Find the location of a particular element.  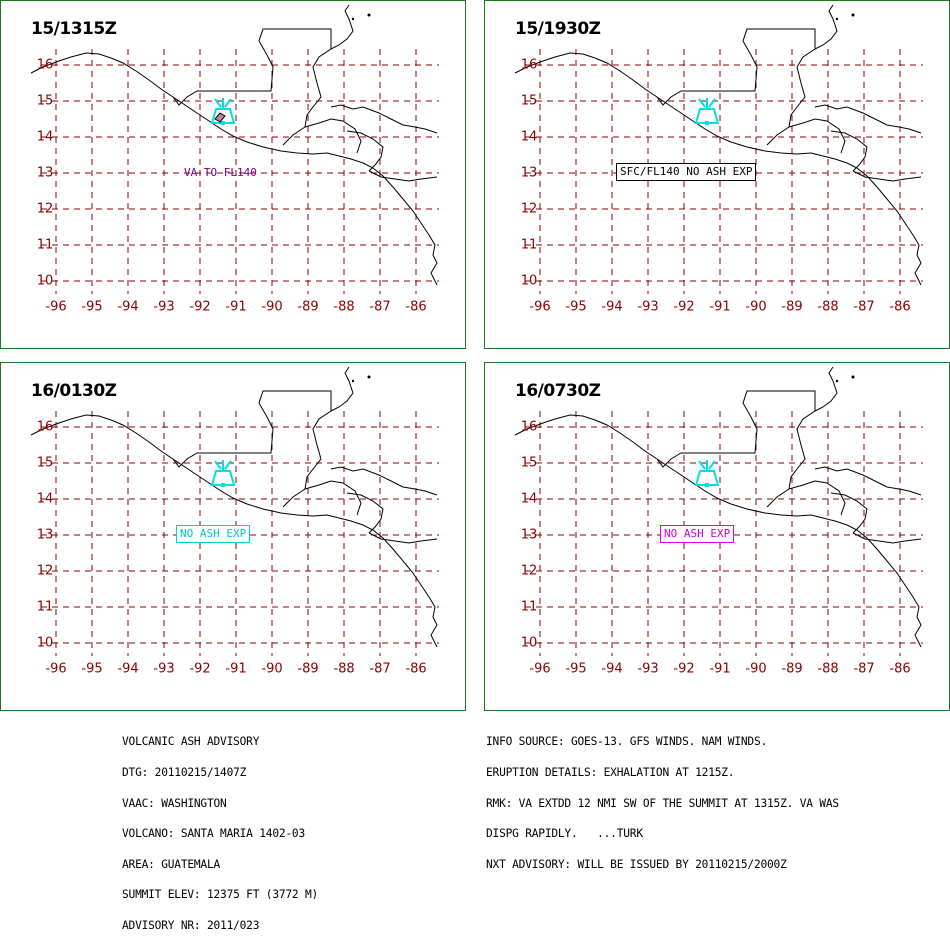

forecast-time-label: 15/1930Z is located at coordinates (558, 29).